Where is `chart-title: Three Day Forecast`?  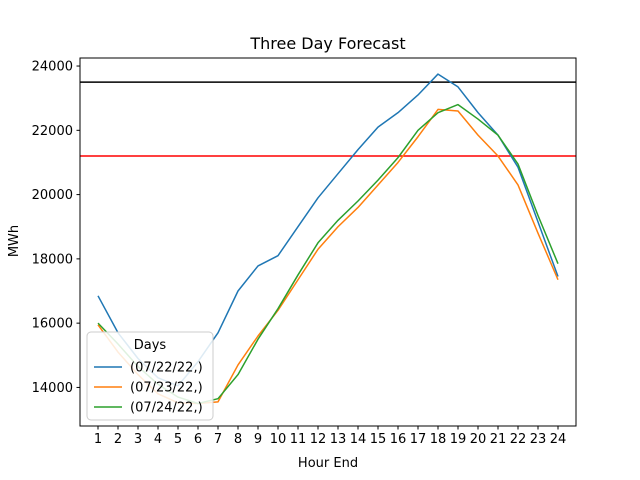
chart-title: Three Day Forecast is located at coordinates (327, 43).